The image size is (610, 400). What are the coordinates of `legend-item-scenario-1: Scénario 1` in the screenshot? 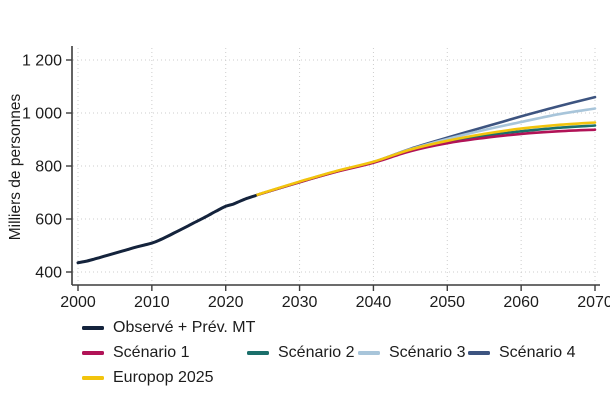 It's located at (136, 353).